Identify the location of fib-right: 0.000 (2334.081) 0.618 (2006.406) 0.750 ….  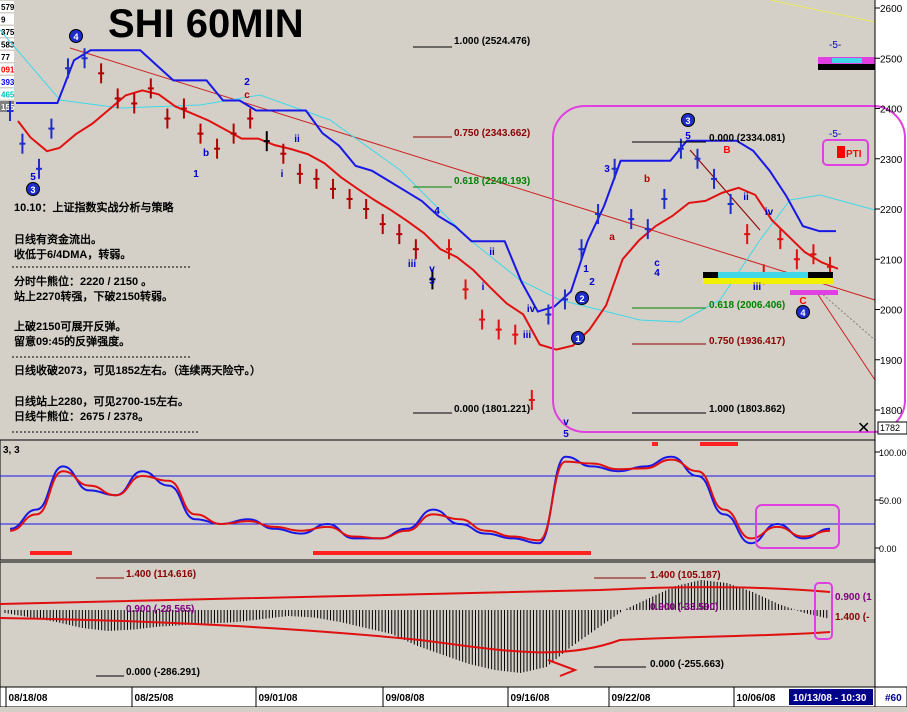
(708, 274).